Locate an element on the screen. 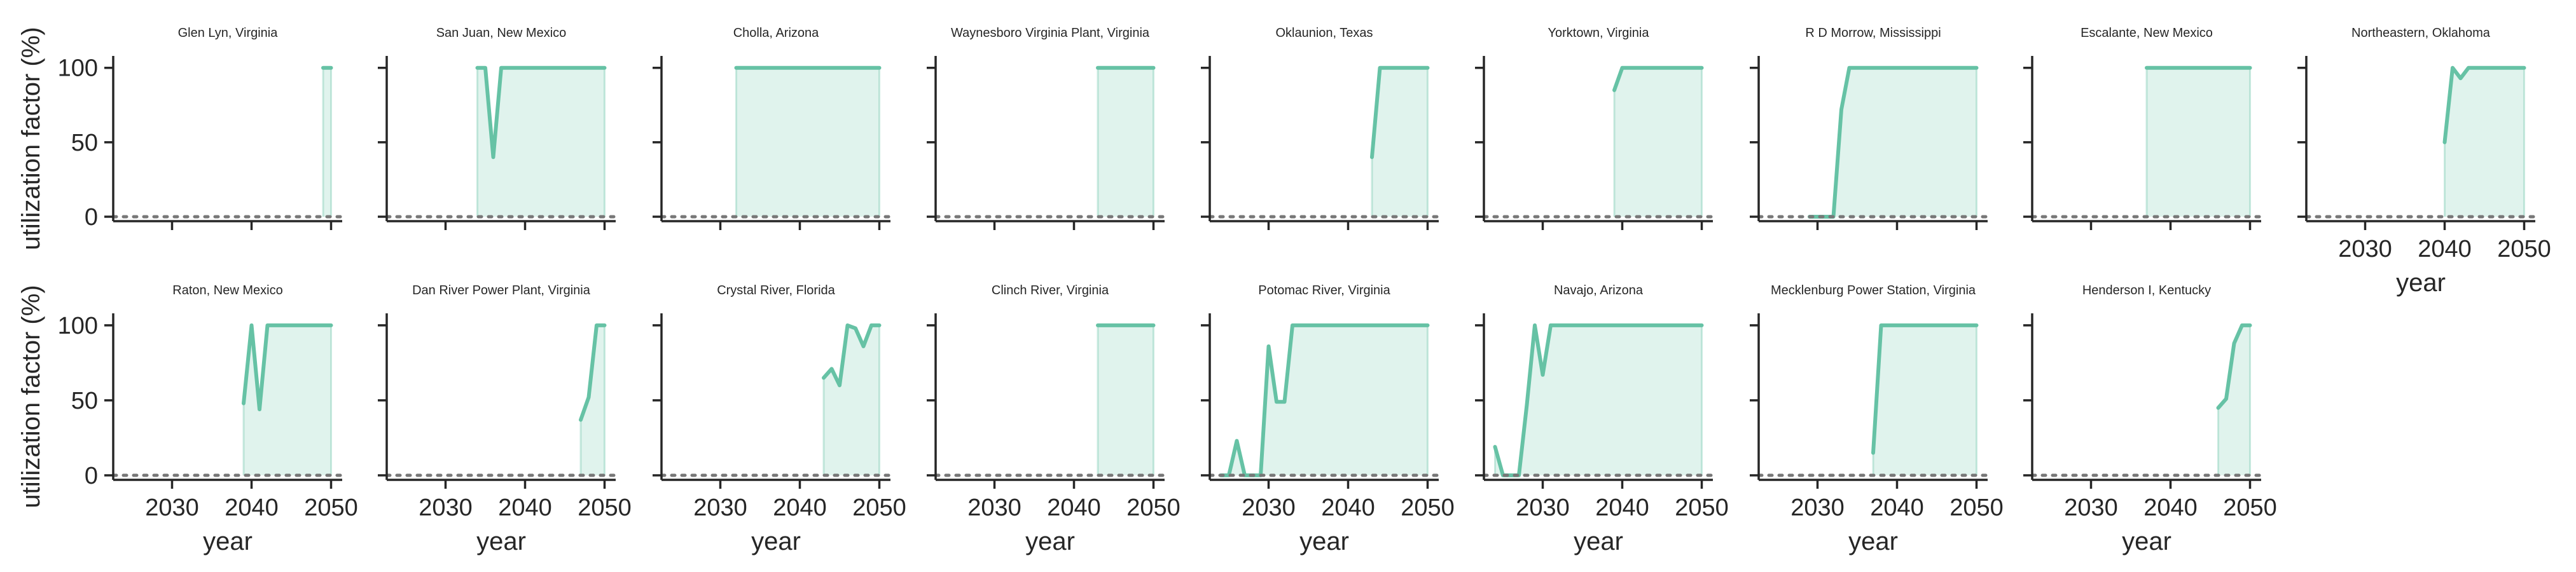 Image resolution: width=2576 pixels, height=572 pixels. panel-title: Dan River Power Plant, Virginia is located at coordinates (501, 290).